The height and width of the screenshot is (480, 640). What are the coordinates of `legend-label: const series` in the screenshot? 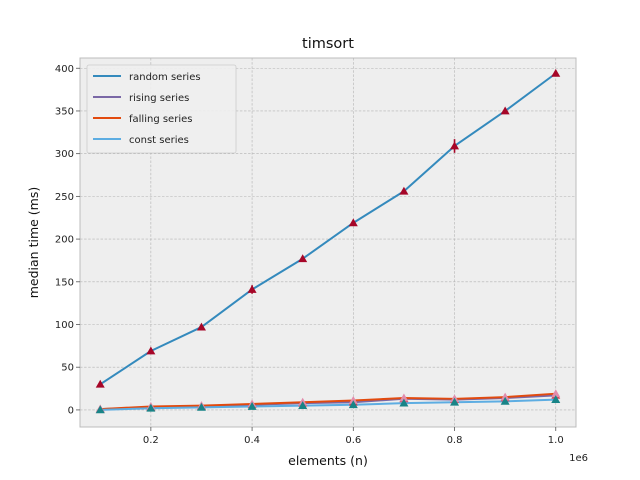 It's located at (159, 140).